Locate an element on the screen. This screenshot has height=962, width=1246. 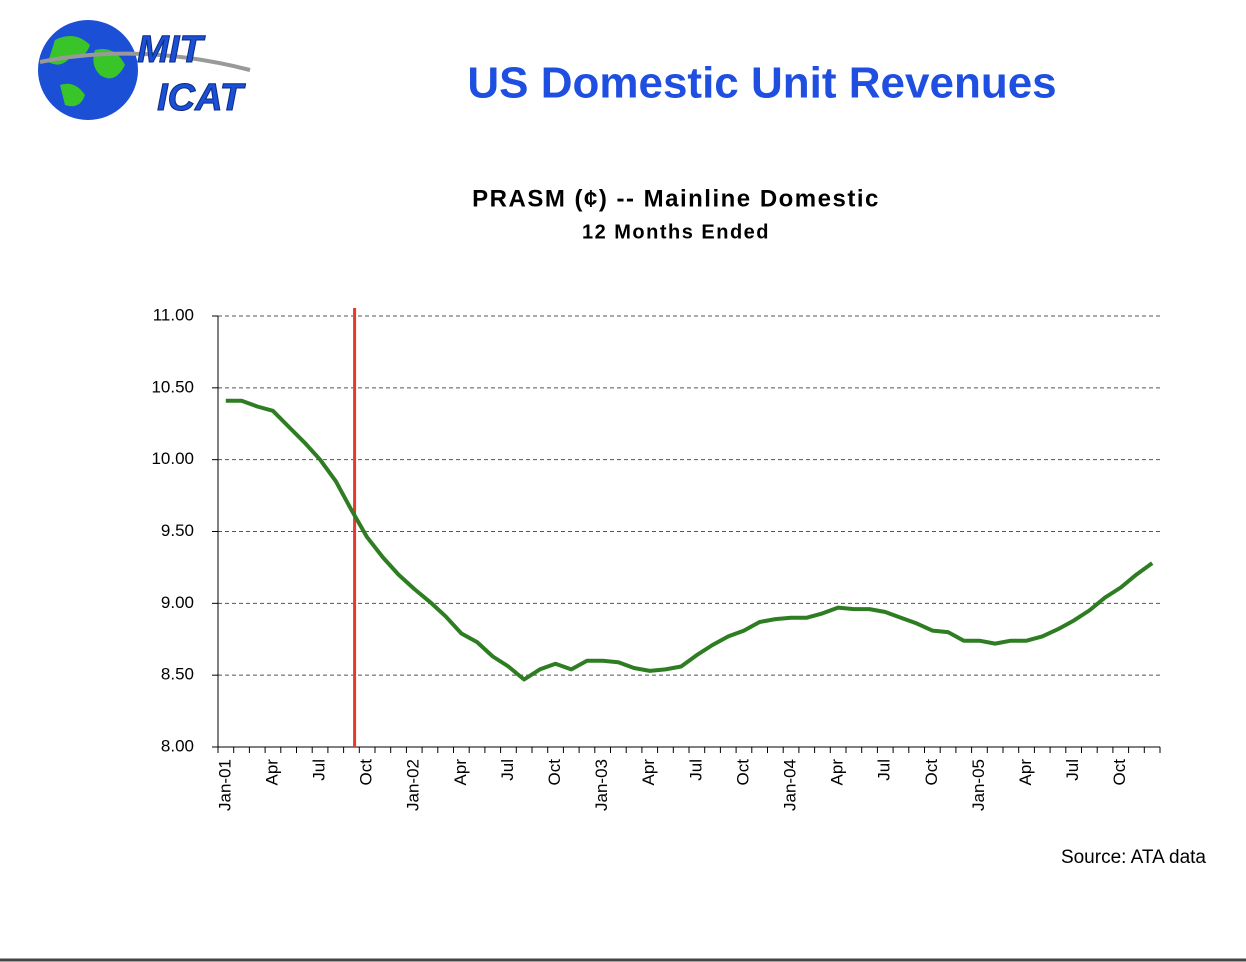
y-tick-label: 10.00 is located at coordinates (172, 458).